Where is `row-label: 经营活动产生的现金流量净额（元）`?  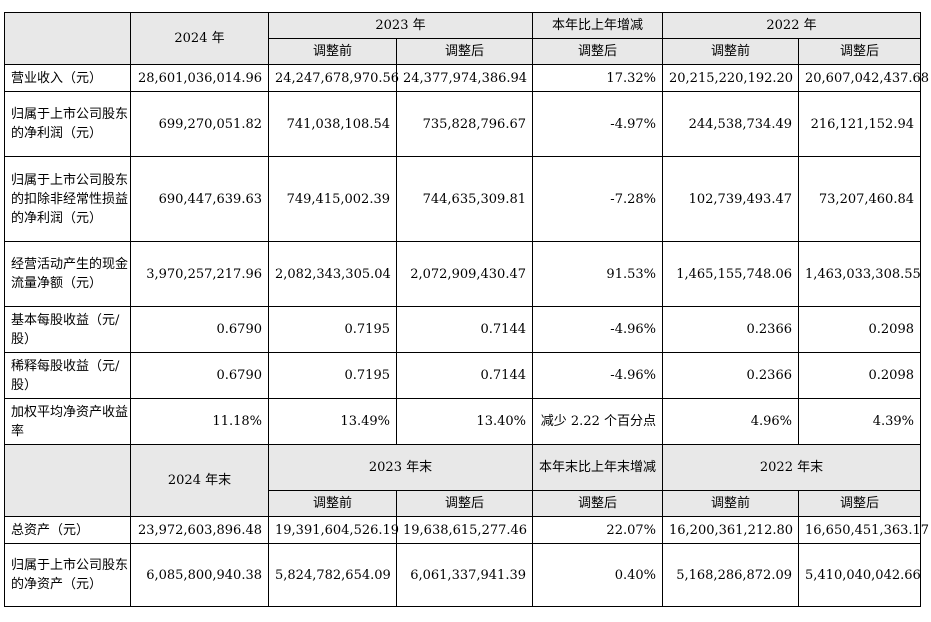 row-label: 经营活动产生的现金流量净额（元） is located at coordinates (67, 274).